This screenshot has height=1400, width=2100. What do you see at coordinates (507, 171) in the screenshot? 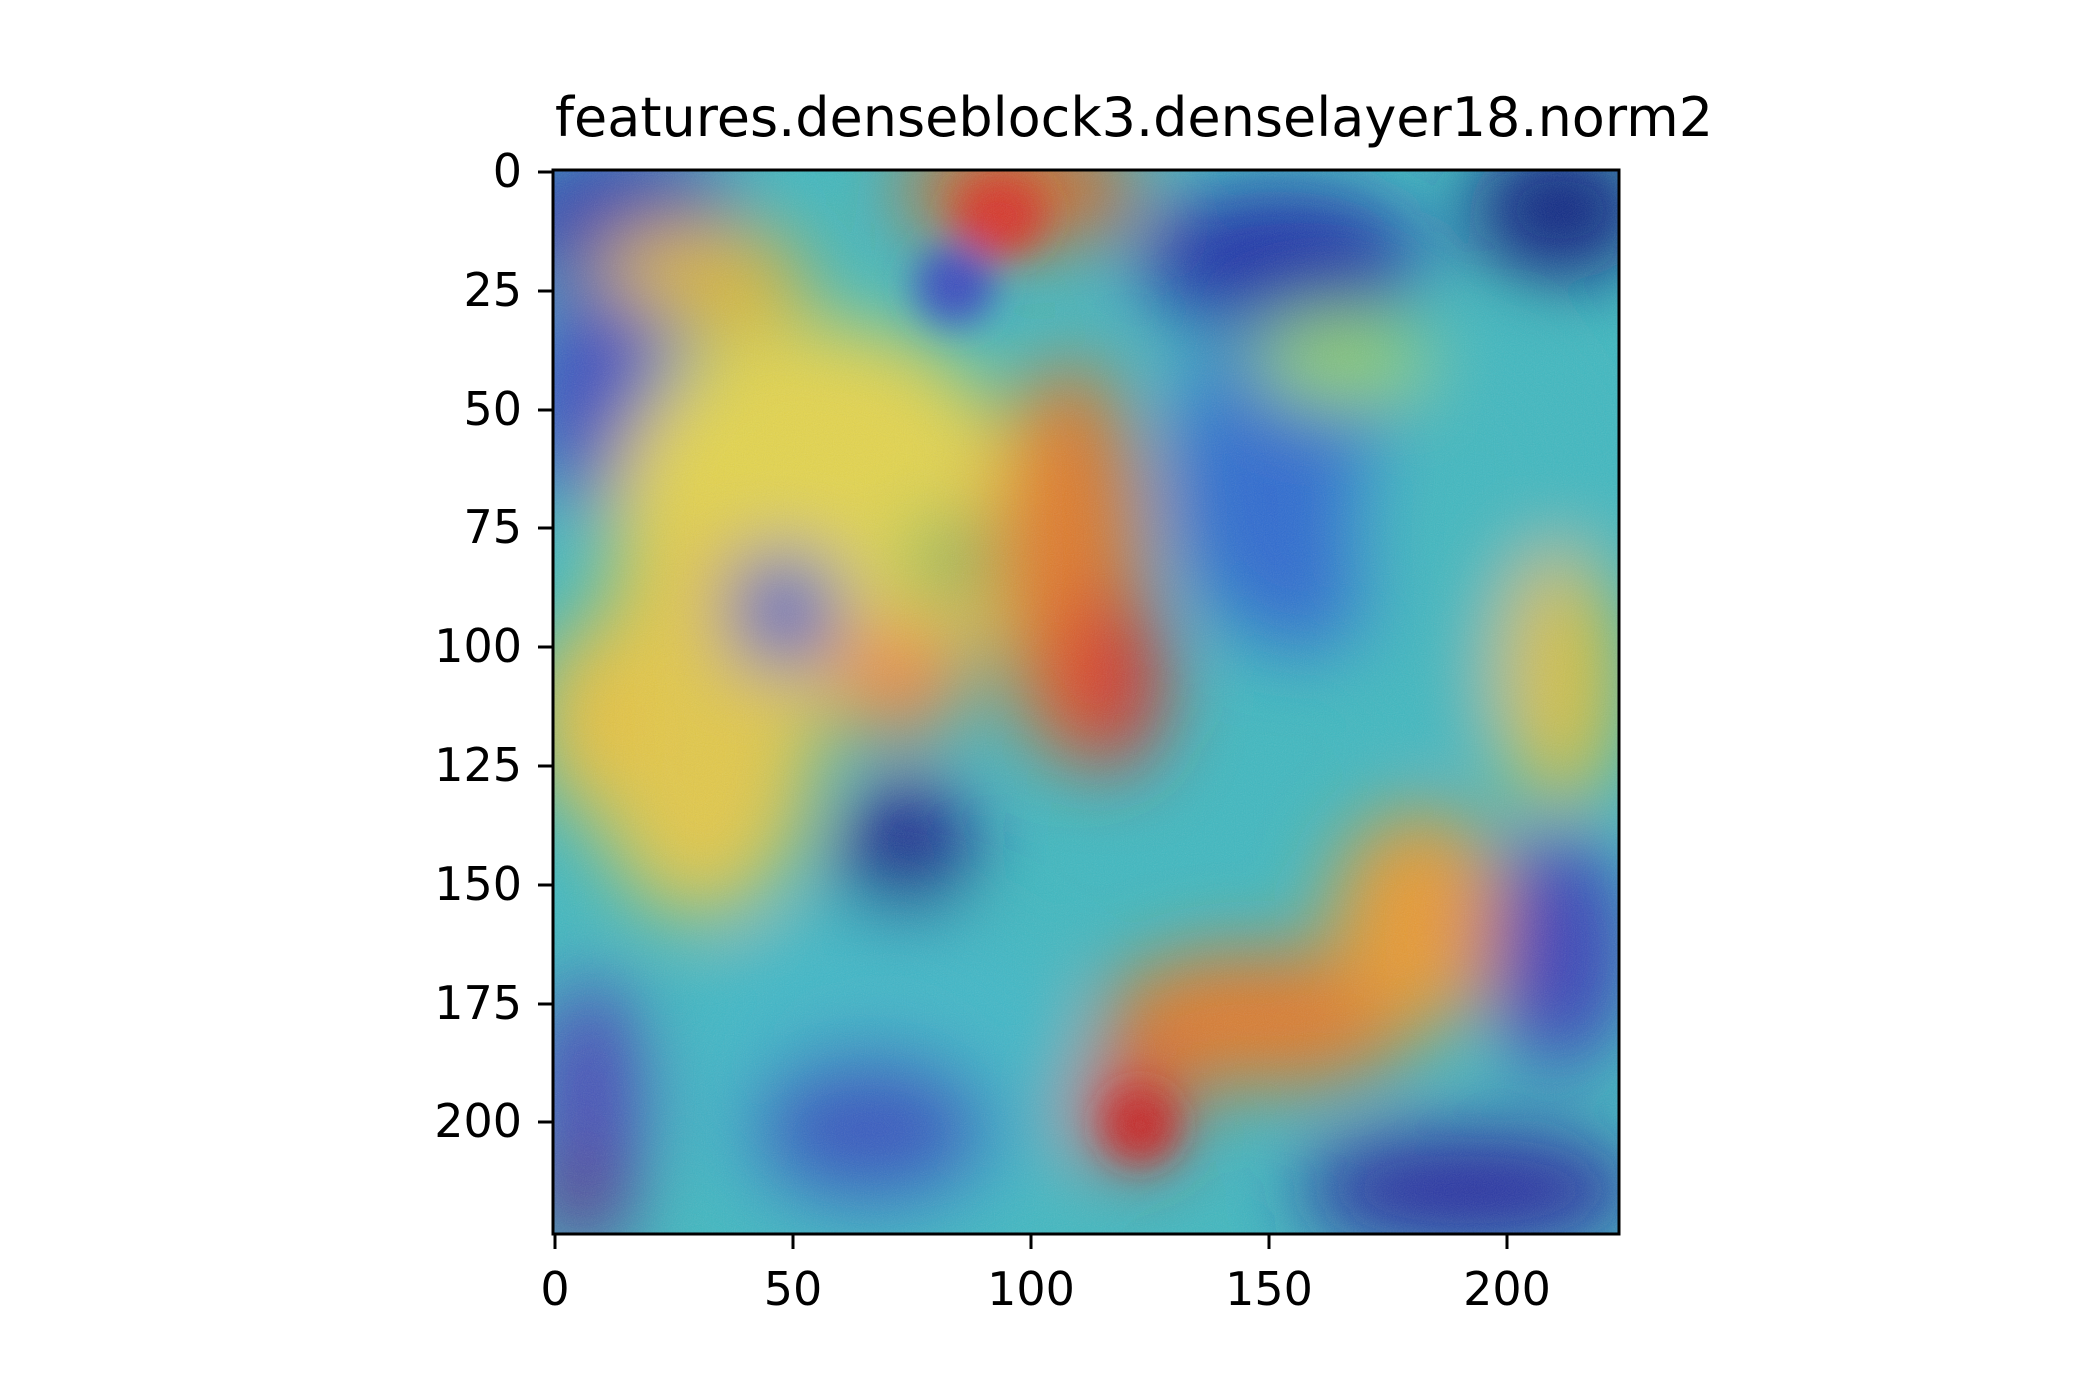
I see `y-tick-label: 0` at bounding box center [507, 171].